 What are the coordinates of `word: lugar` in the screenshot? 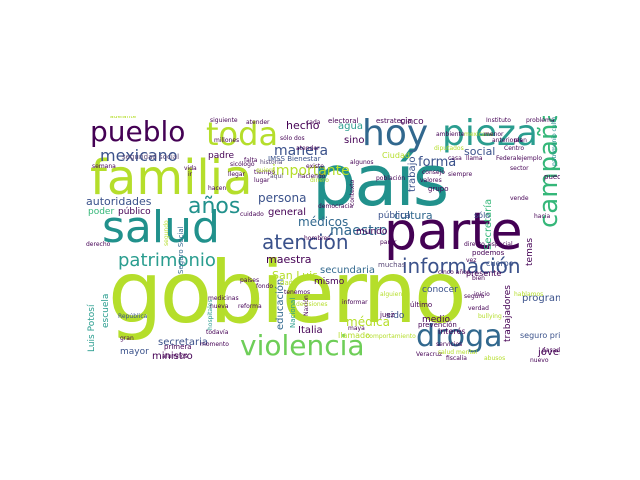 It's located at (262, 180).